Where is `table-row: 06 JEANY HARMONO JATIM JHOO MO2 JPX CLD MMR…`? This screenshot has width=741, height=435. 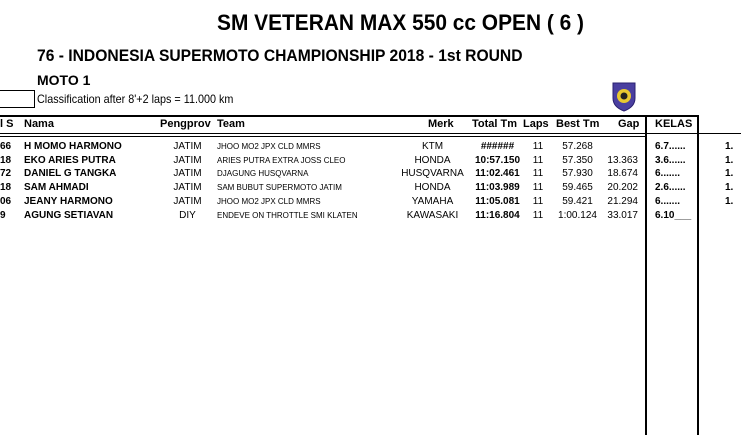
table-row: 06 JEANY HARMONO JATIM JHOO MO2 JPX CLD MMR… is located at coordinates (370, 203).